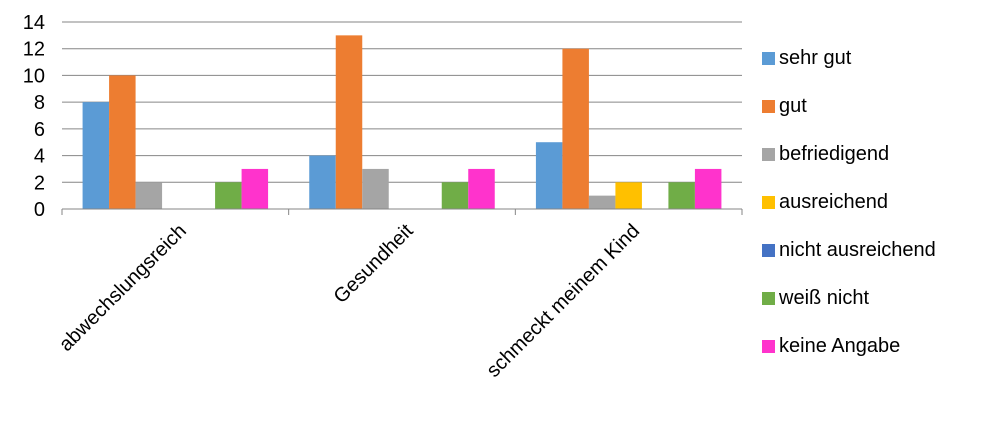 The width and height of the screenshot is (1007, 421). What do you see at coordinates (123, 288) in the screenshot?
I see `x-tick-label: abwechslungsreich` at bounding box center [123, 288].